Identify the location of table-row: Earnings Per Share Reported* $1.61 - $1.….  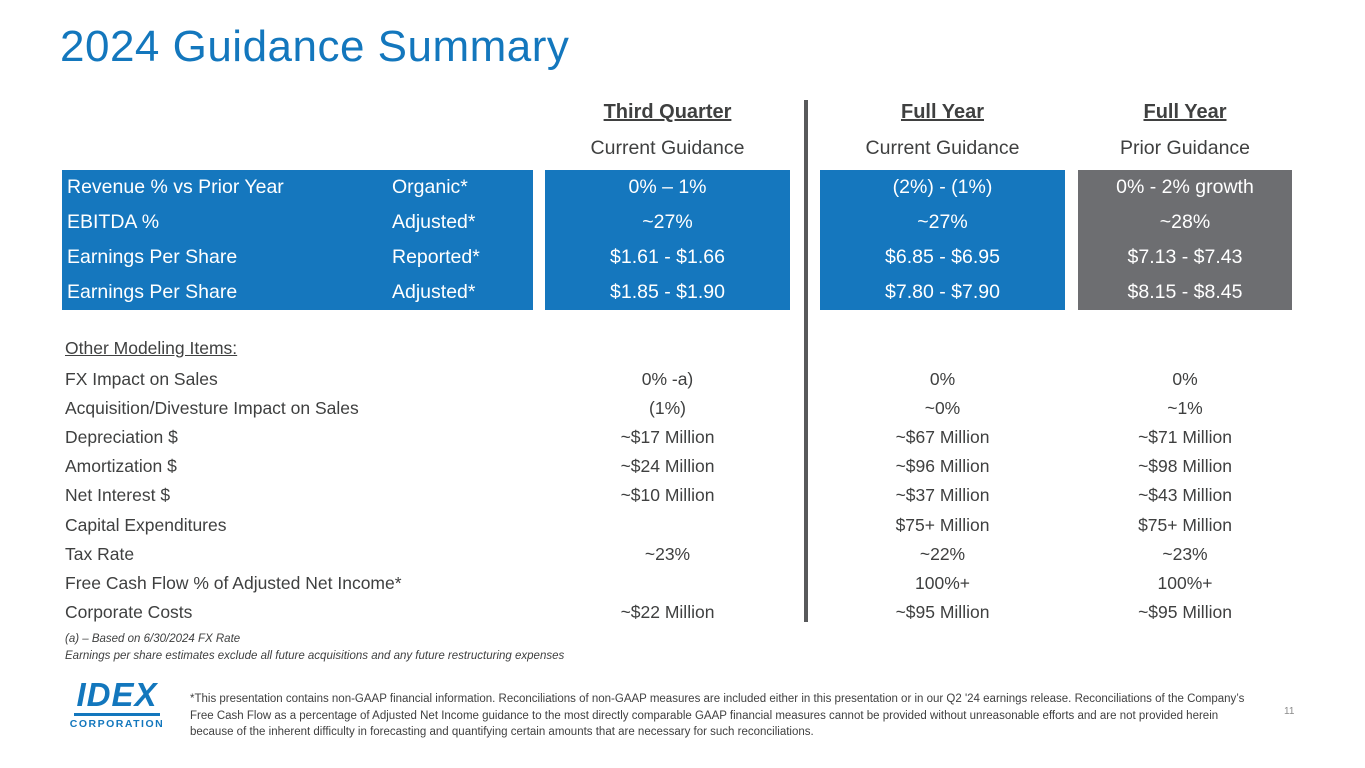
(677, 257).